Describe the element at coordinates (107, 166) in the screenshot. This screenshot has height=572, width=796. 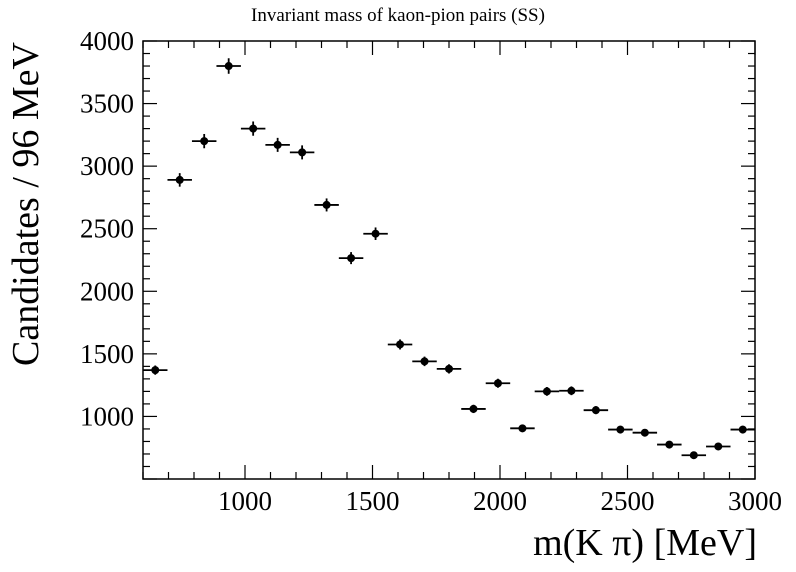
I see `y-tick-label: 3000` at that location.